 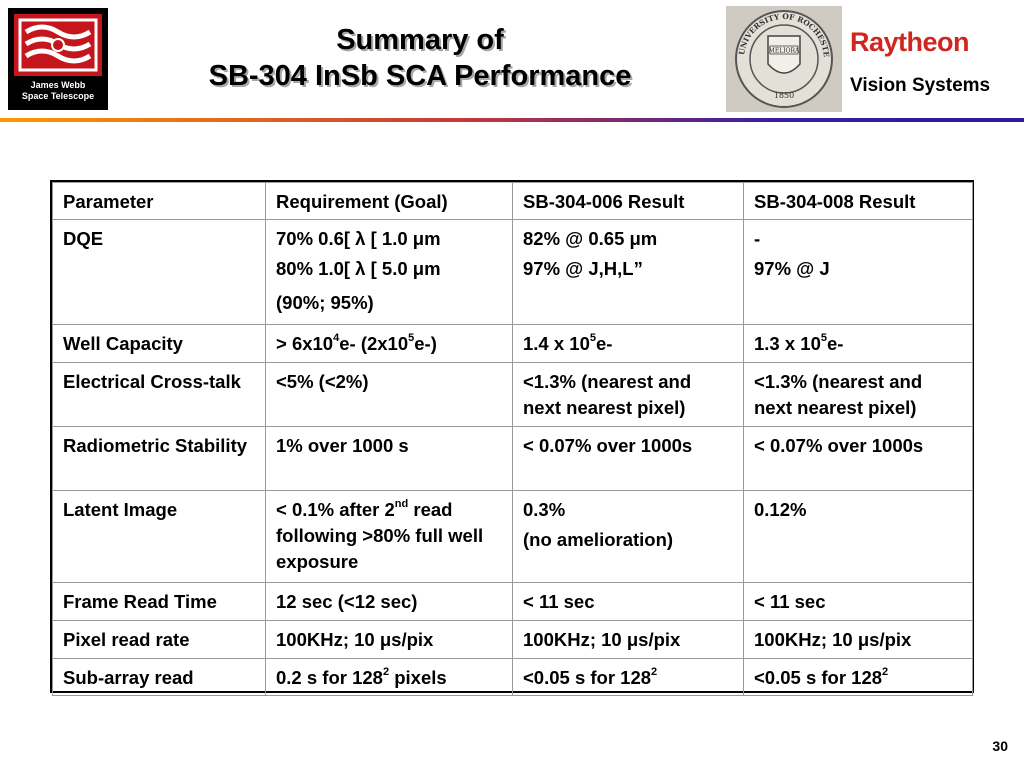 I want to click on cell-parameter: Electrical Cross-talk, so click(x=159, y=394).